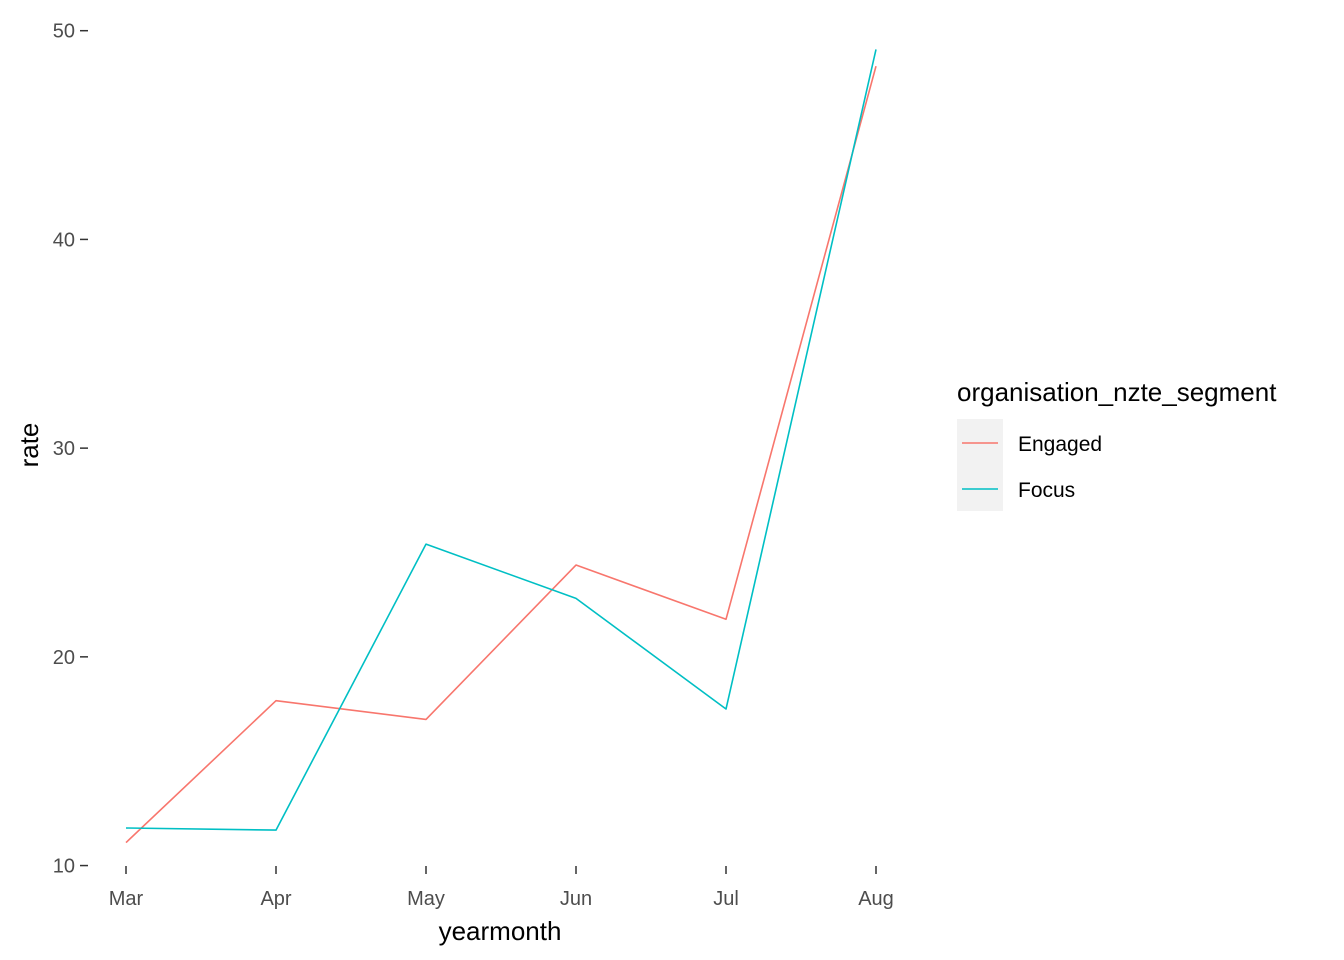 Image resolution: width=1344 pixels, height=960 pixels. I want to click on y-tick-label: 50, so click(64, 32).